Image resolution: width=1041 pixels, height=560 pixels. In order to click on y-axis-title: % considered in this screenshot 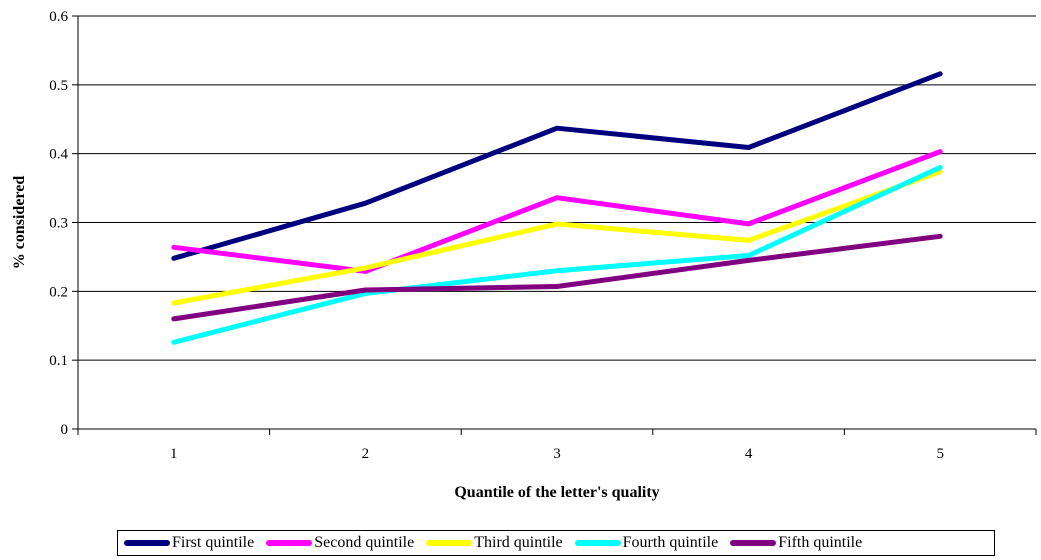, I will do `click(19, 223)`.